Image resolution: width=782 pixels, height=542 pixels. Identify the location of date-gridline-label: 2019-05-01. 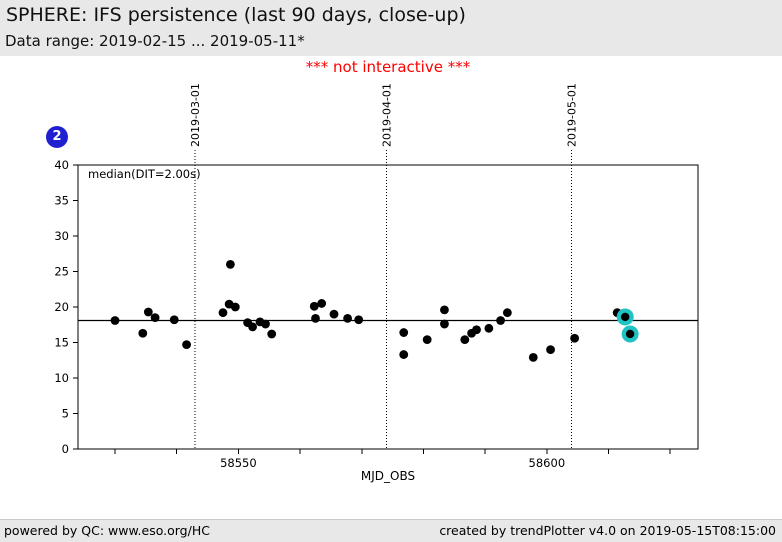
(572, 115).